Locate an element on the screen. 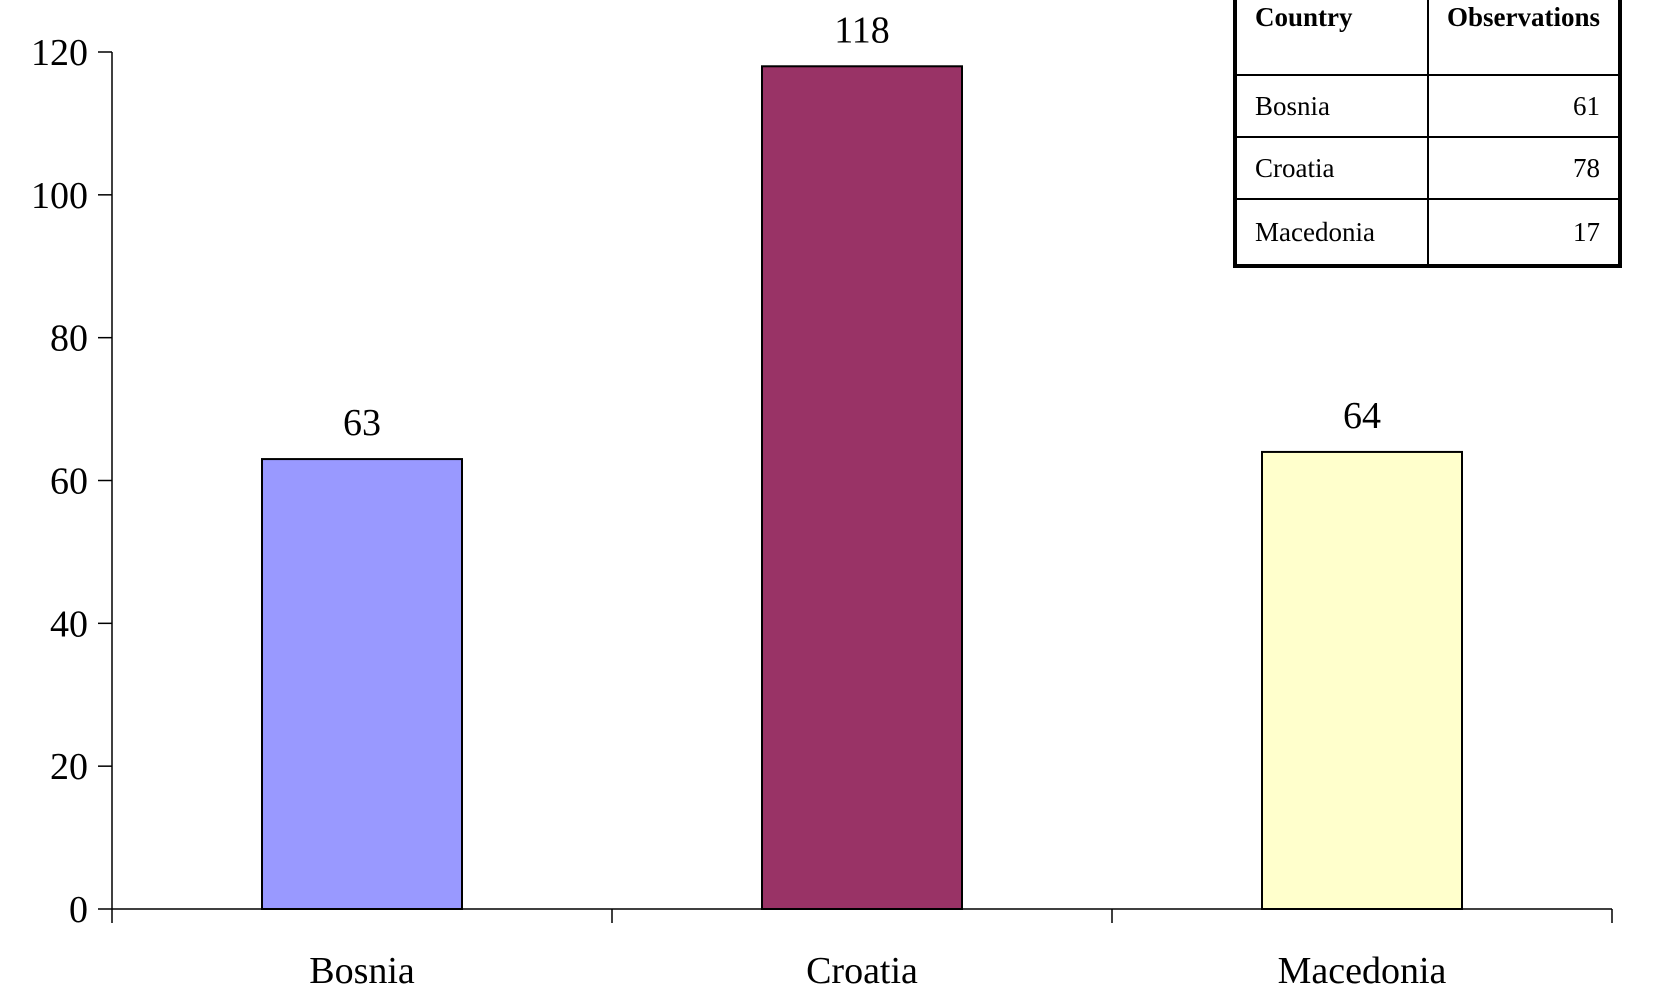 The height and width of the screenshot is (998, 1660). country-cell: Croatia is located at coordinates (1331, 168).